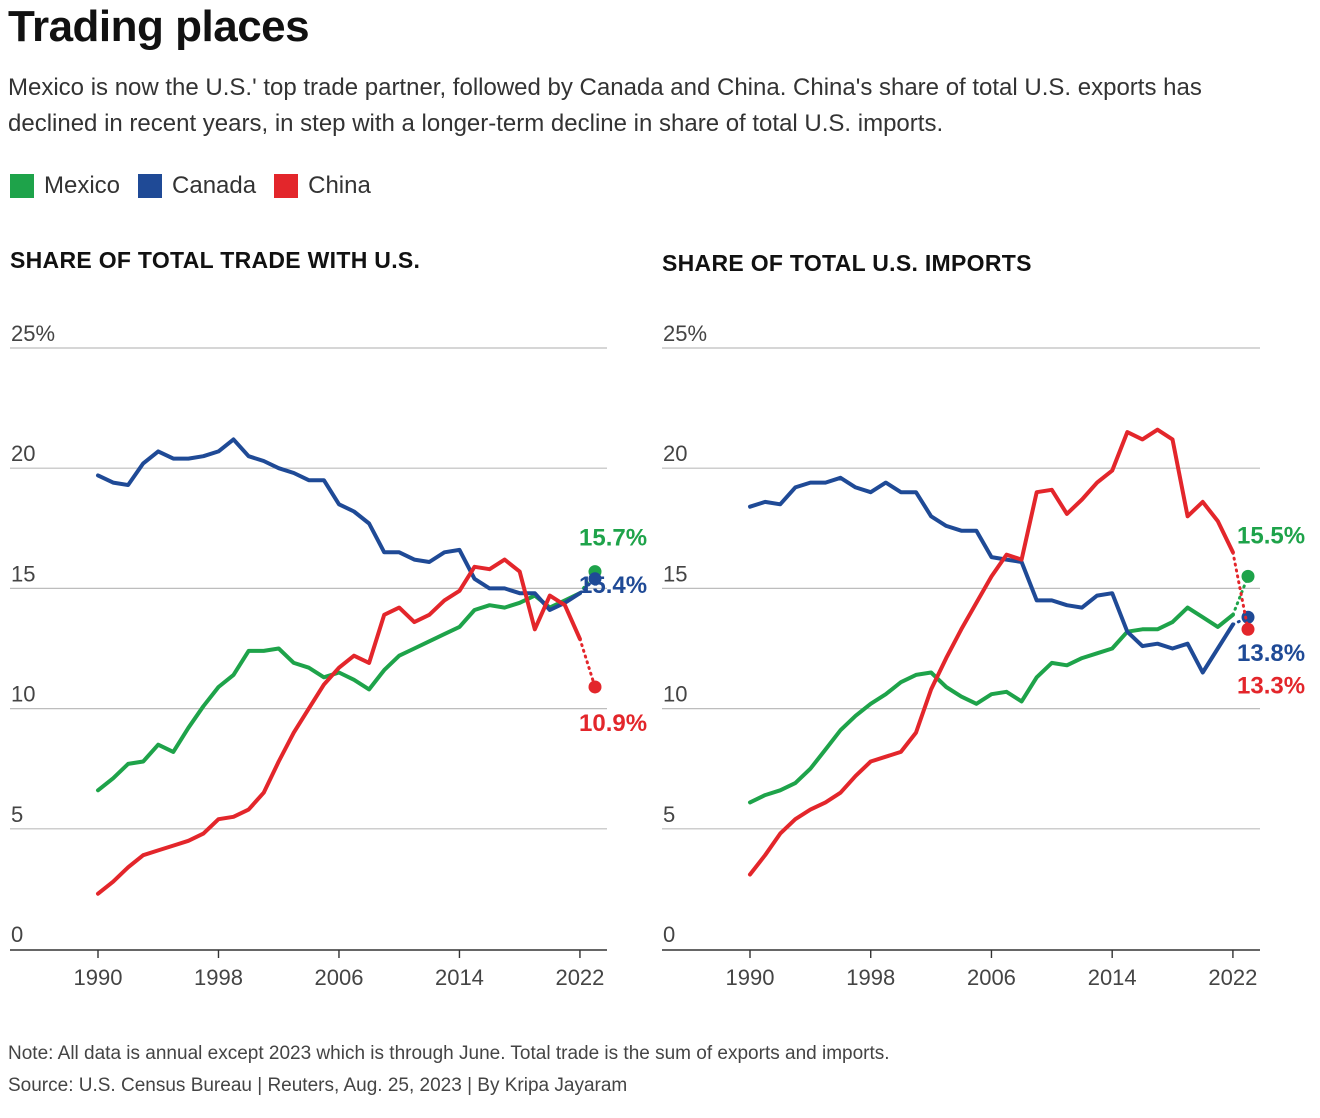 The height and width of the screenshot is (1118, 1320). Describe the element at coordinates (1248, 576) in the screenshot. I see `final-point-mexico` at that location.